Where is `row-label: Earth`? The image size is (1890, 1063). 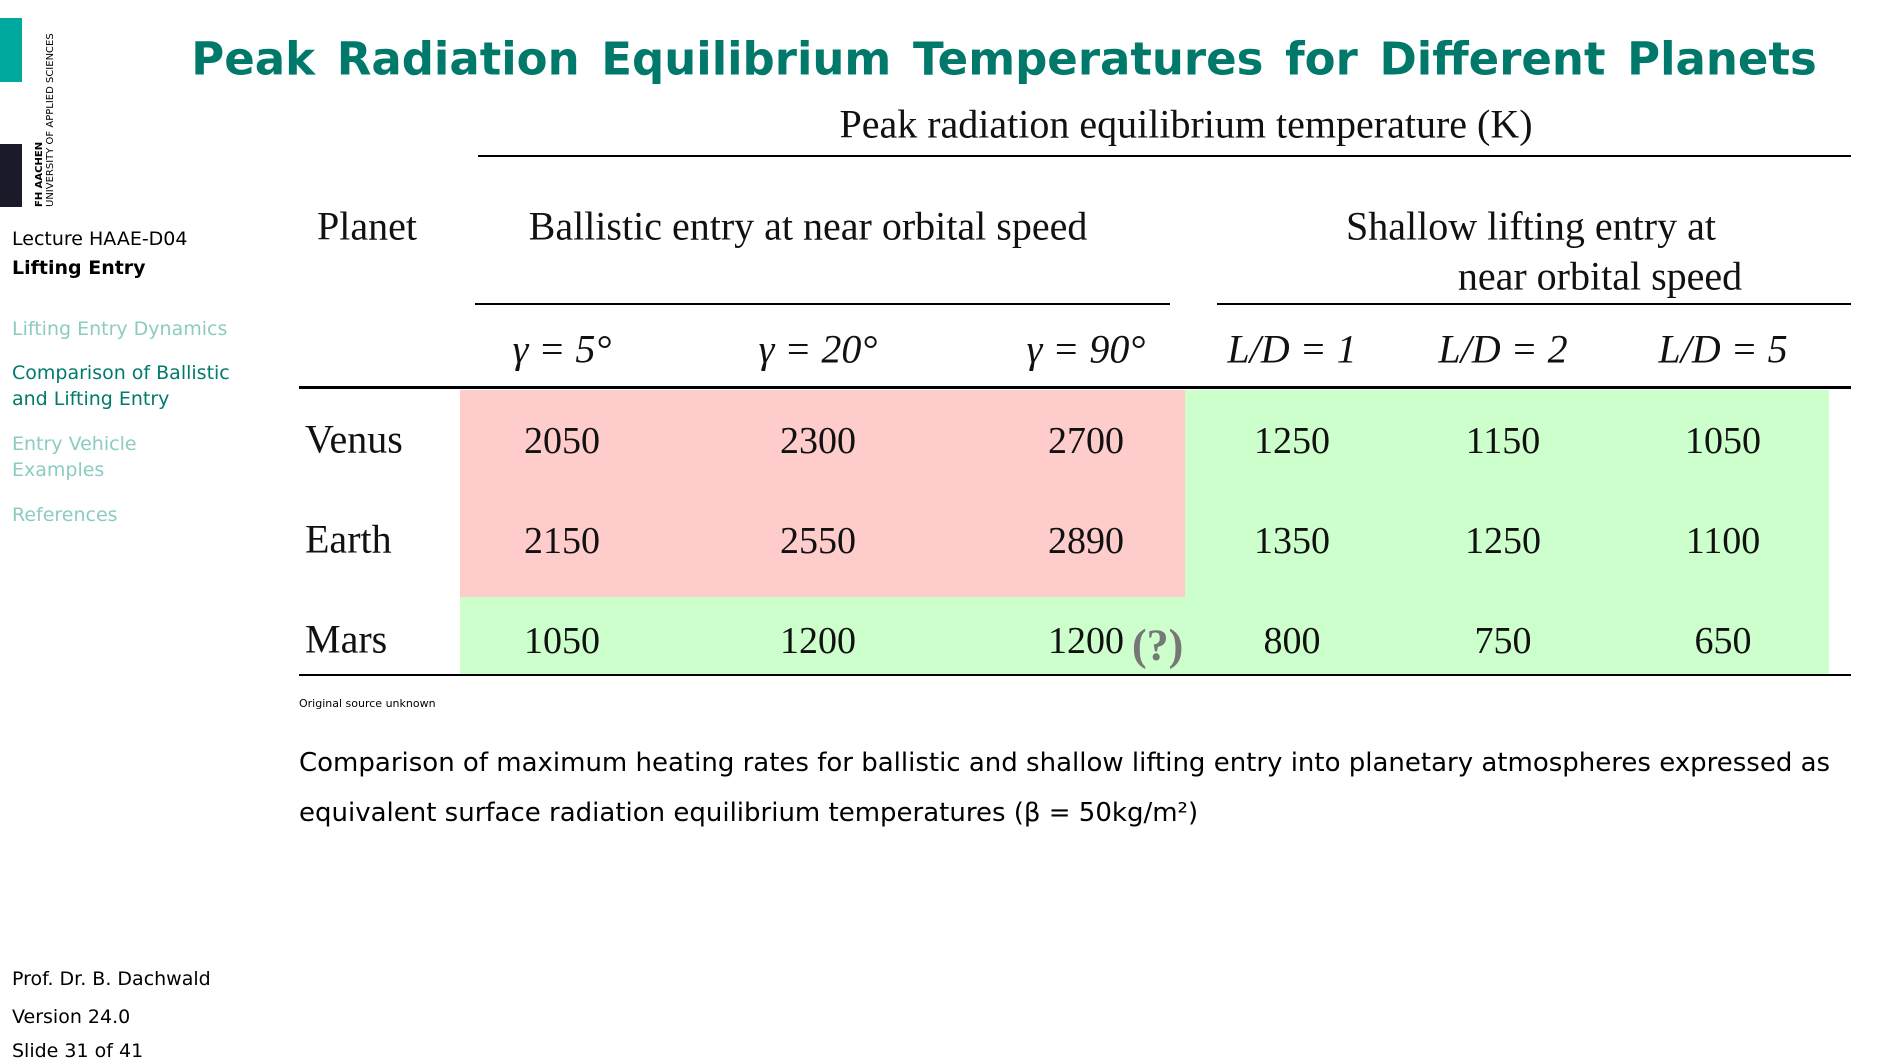 row-label: Earth is located at coordinates (348, 539).